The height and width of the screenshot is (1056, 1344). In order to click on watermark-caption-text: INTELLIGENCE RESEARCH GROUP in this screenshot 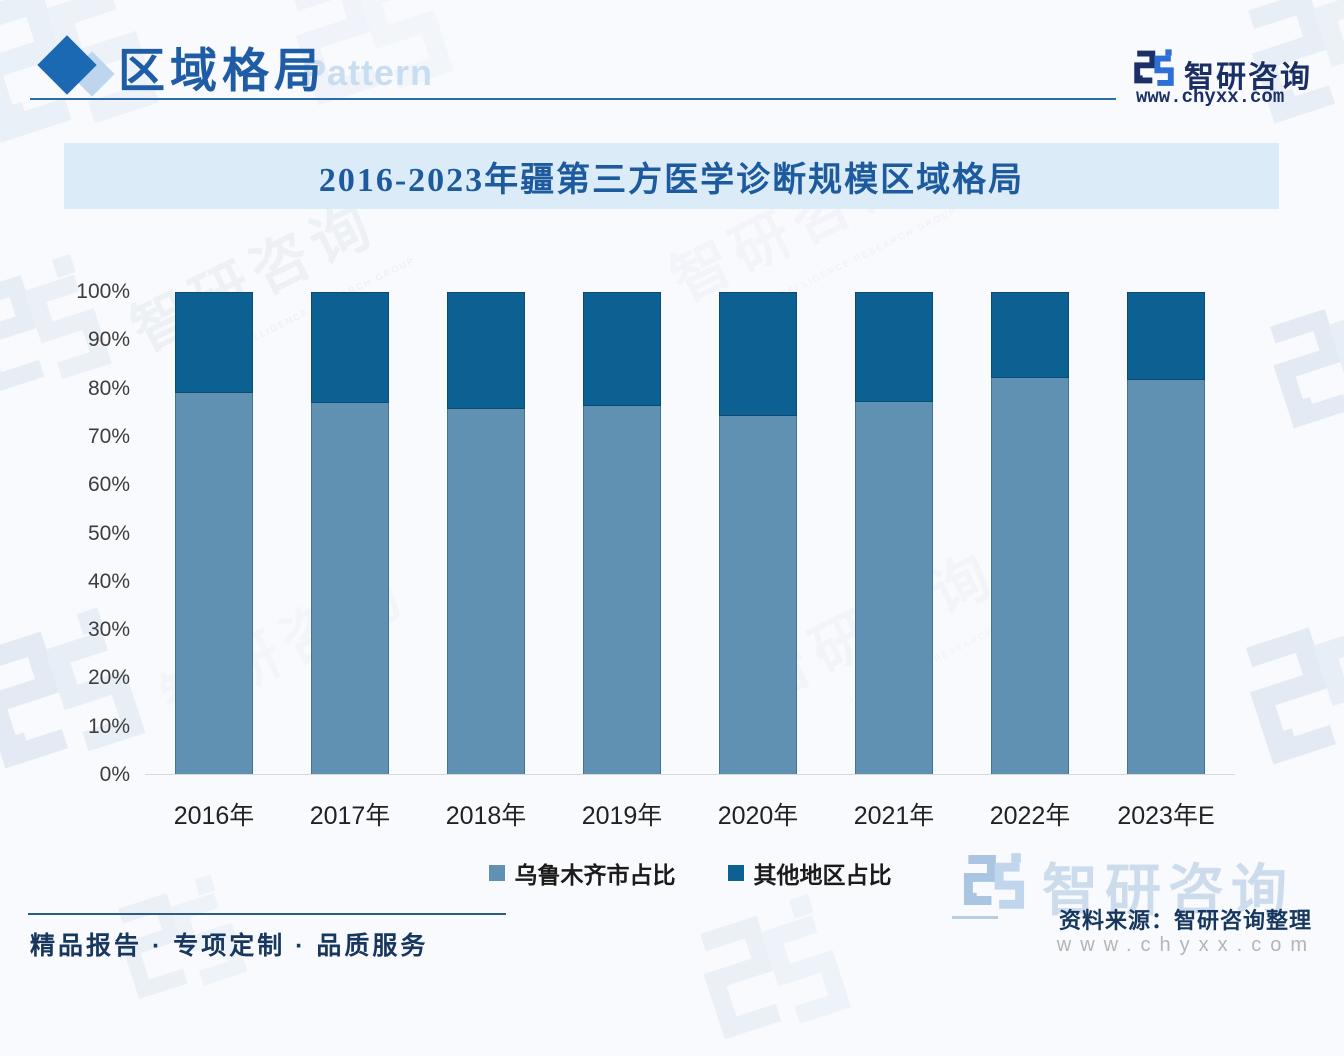, I will do `click(863, 255)`.